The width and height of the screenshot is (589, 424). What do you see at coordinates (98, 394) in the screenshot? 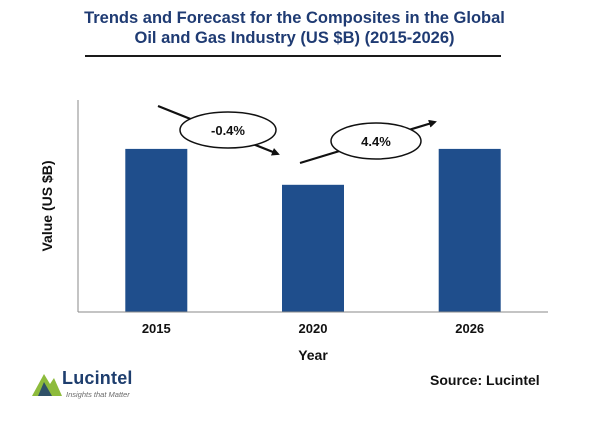
I see `logo-tagline: Insights that Matter` at bounding box center [98, 394].